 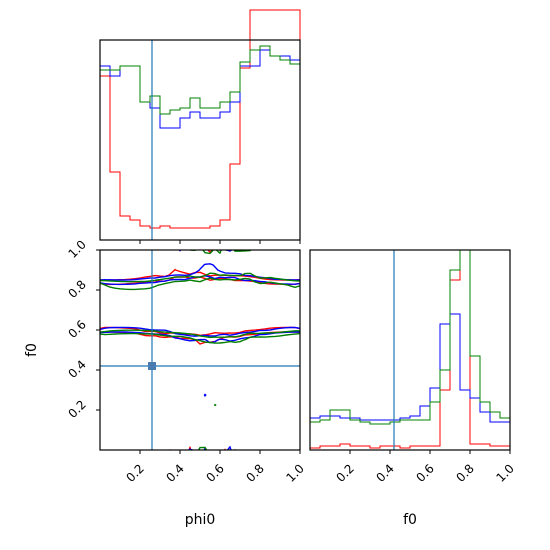 What do you see at coordinates (134, 472) in the screenshot?
I see `phi0-x-tick-label-0: 0.2` at bounding box center [134, 472].